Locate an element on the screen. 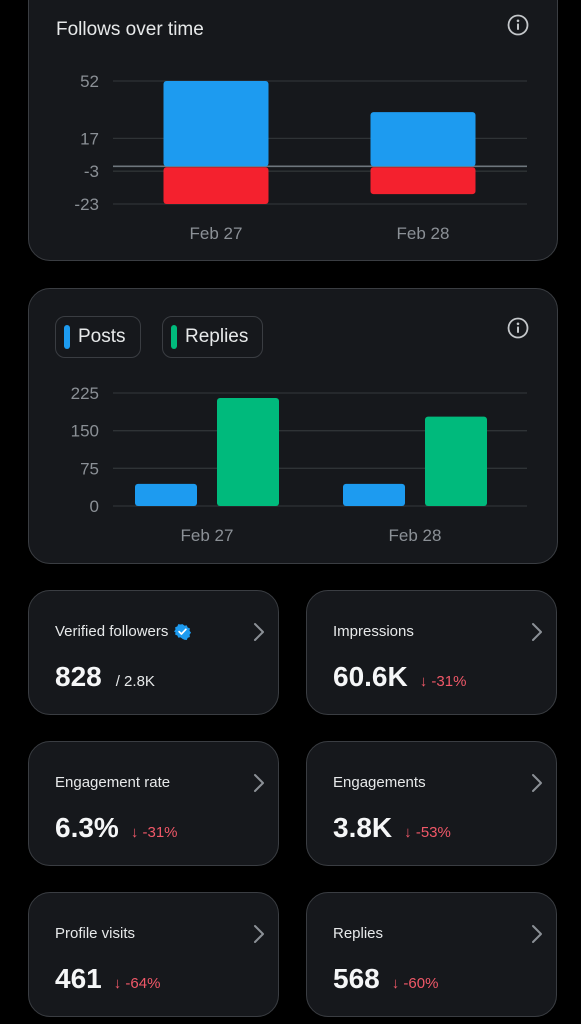 The height and width of the screenshot is (1024, 581). stat-label-text: Impressions is located at coordinates (373, 631).